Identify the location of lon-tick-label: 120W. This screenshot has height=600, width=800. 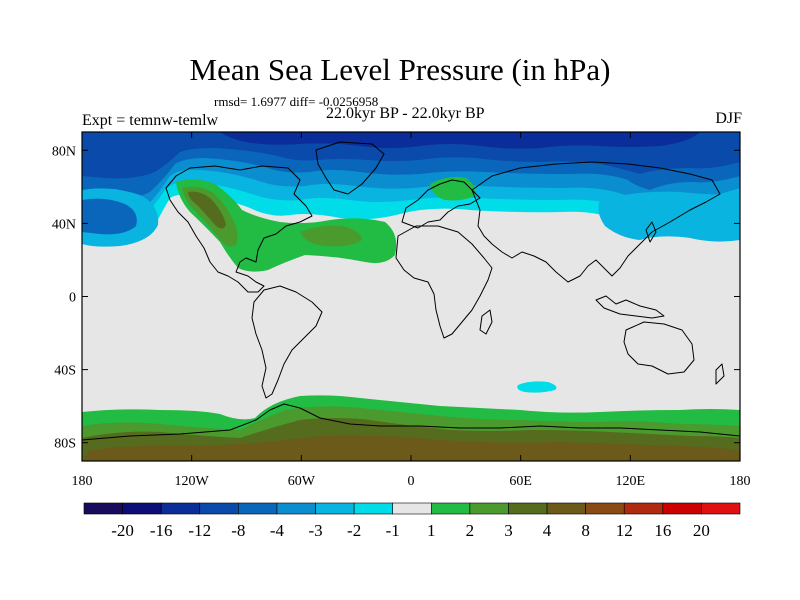
(192, 481).